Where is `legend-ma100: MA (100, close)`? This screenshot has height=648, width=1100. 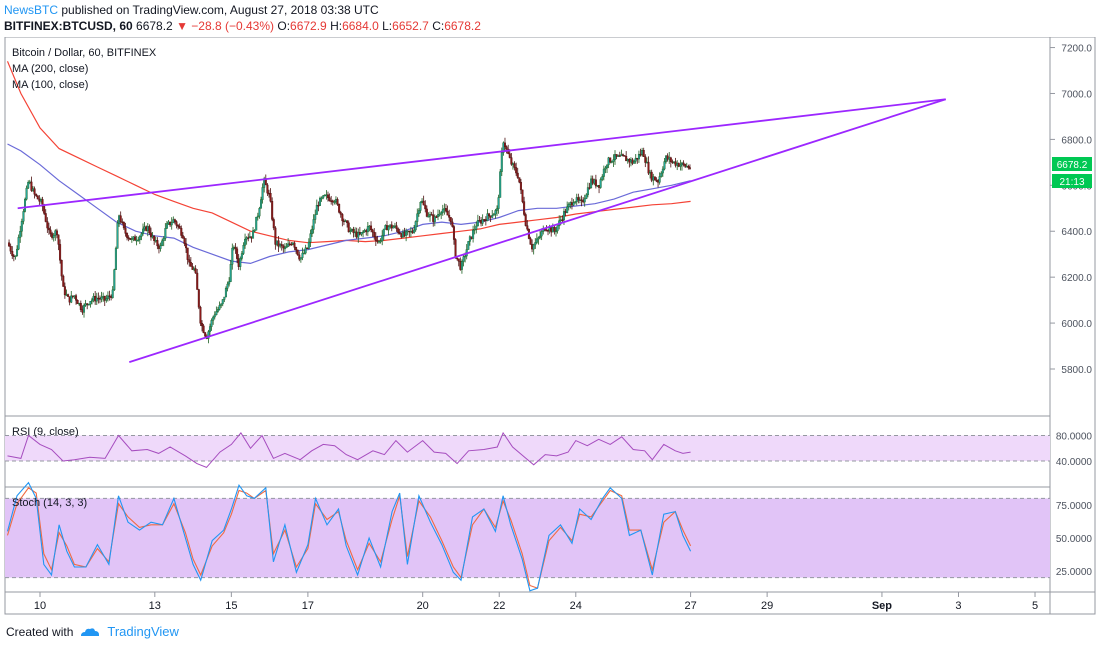 legend-ma100: MA (100, close) is located at coordinates (50, 85).